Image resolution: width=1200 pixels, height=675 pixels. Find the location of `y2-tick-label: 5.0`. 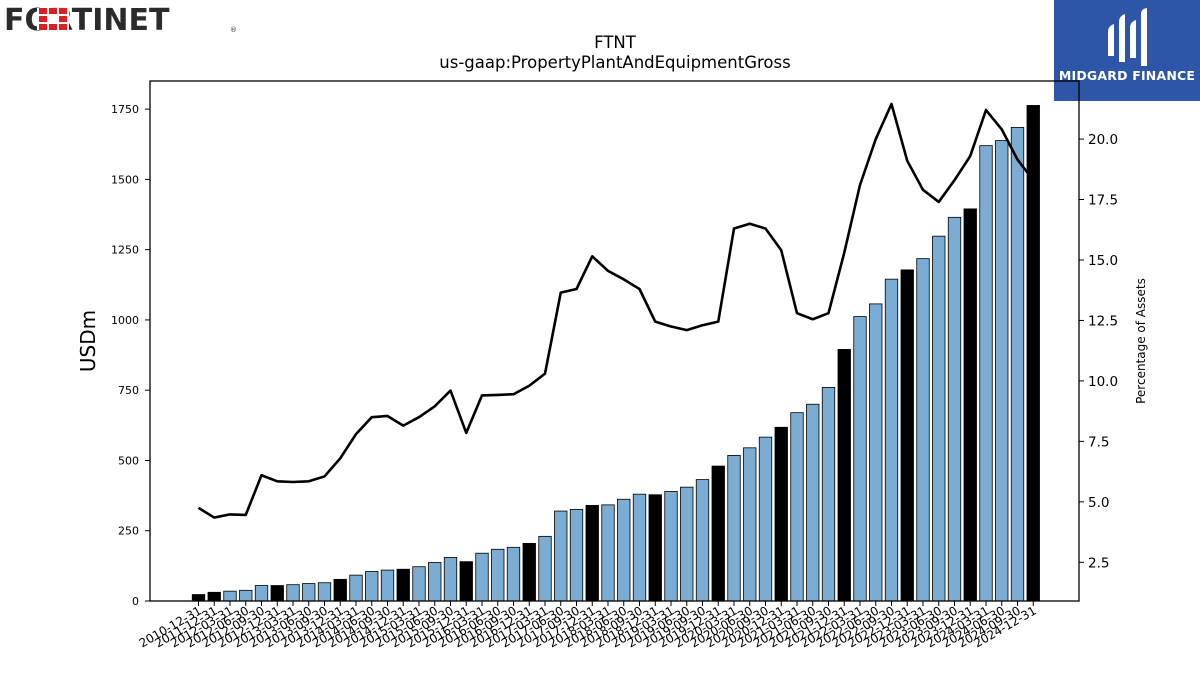

y2-tick-label: 5.0 is located at coordinates (1098, 503).